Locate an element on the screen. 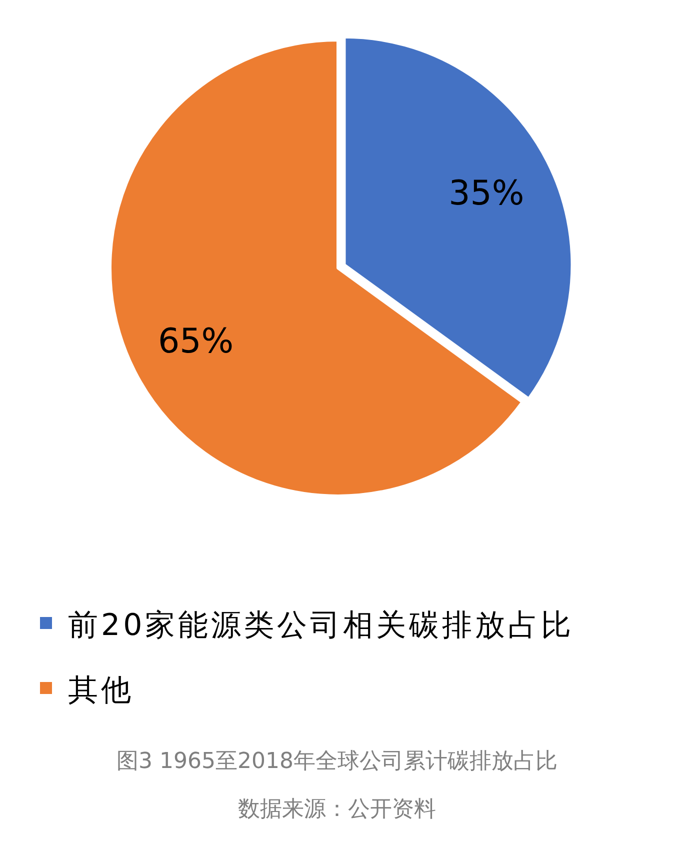 This screenshot has width=674, height=854. source-note: 数据来源：公开资料 is located at coordinates (337, 809).